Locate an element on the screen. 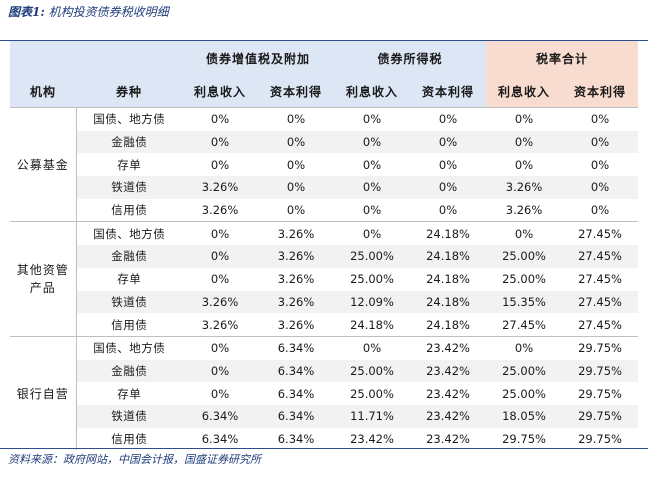 This screenshot has width=648, height=479. header-institution: 机构 is located at coordinates (43, 91).